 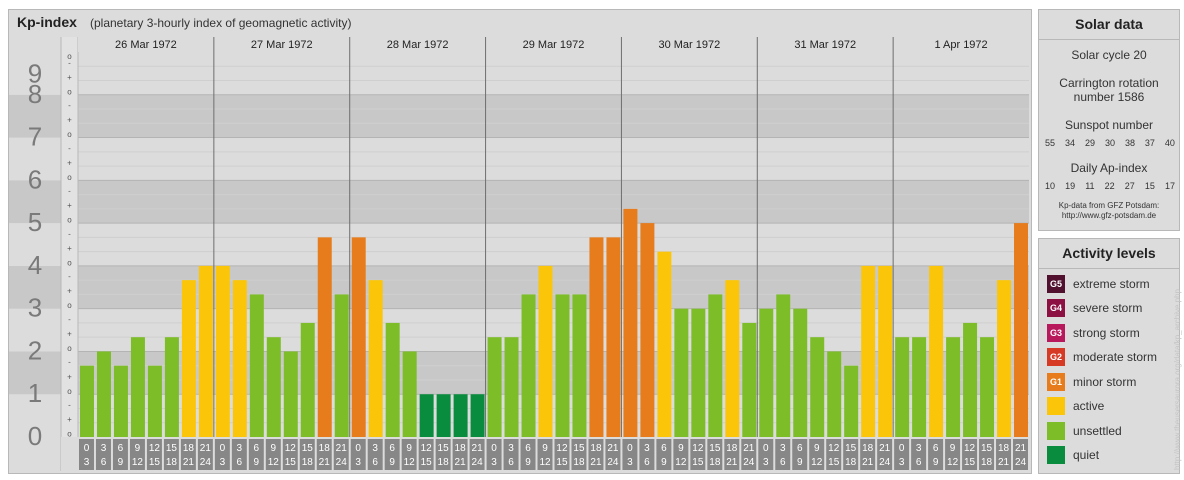 I want to click on sunspot-values: 55 34 29 30 38 37 40, so click(x=1109, y=143).